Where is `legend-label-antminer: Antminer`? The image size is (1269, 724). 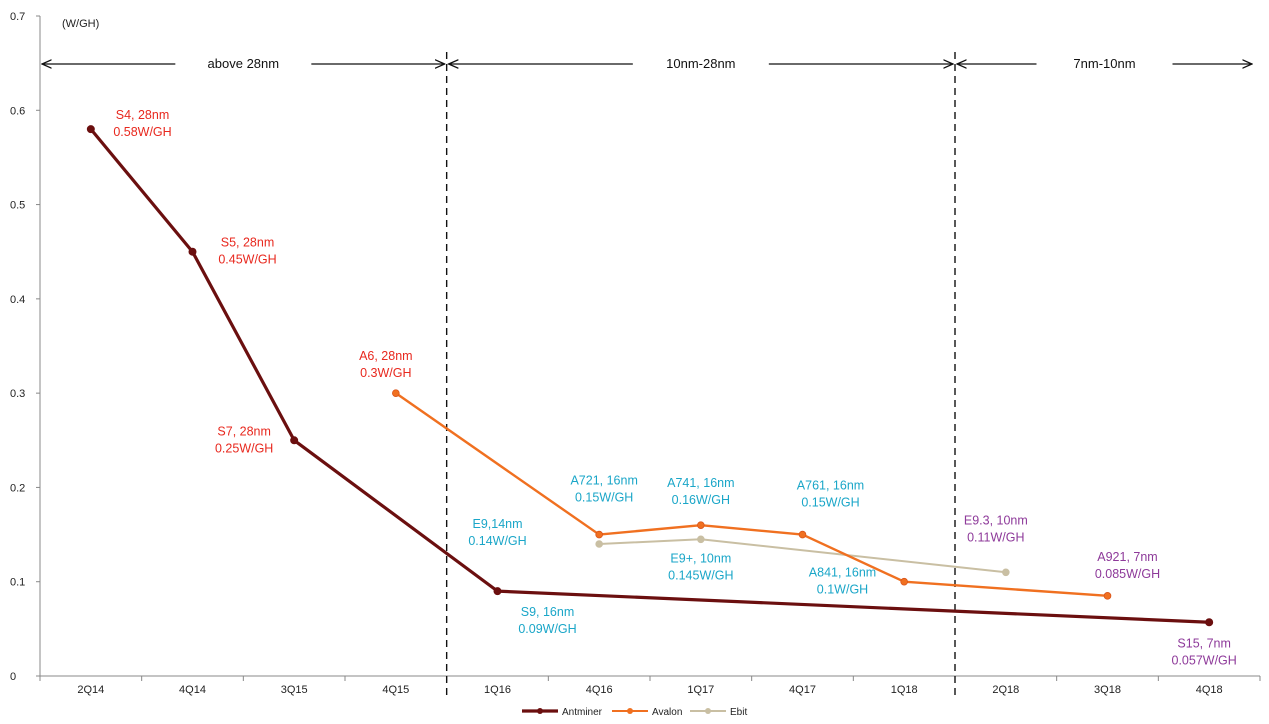
legend-label-antminer: Antminer is located at coordinates (582, 712).